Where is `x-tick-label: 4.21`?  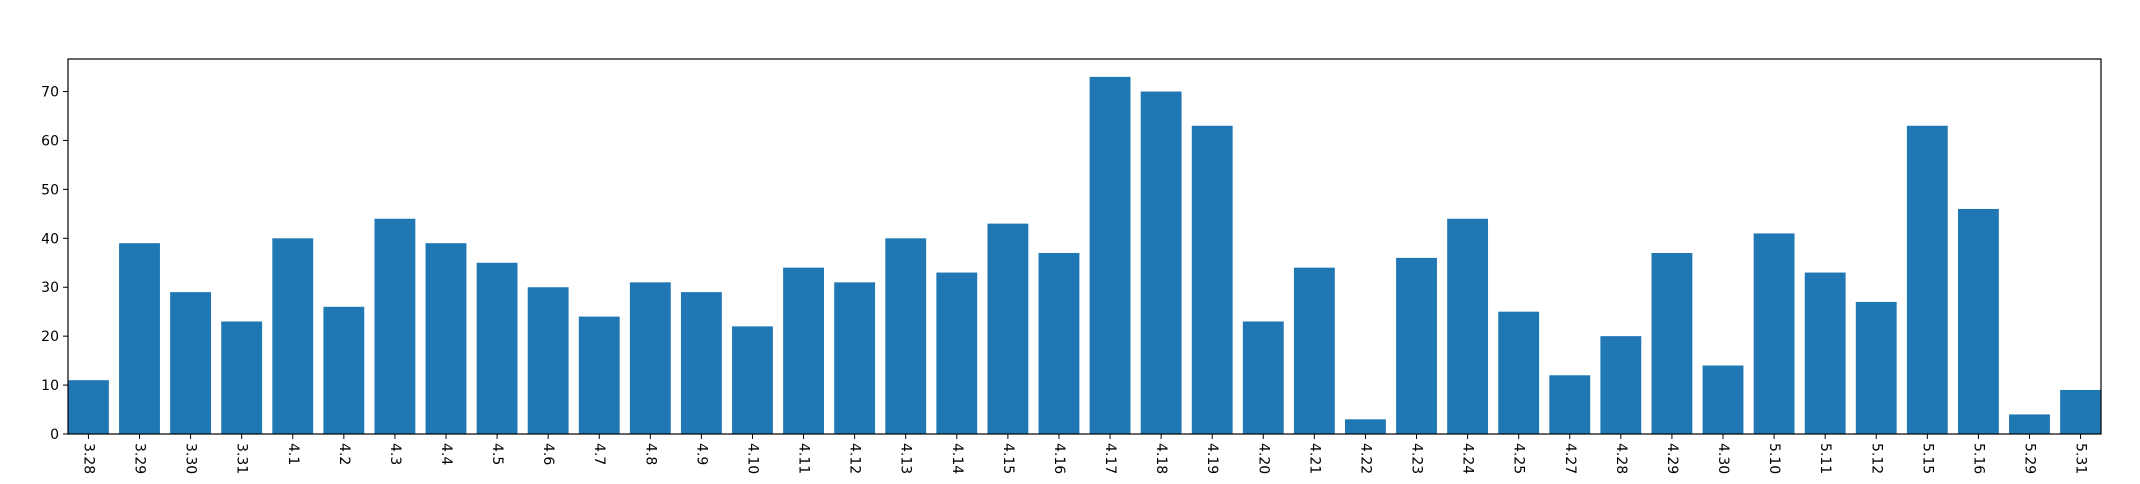 x-tick-label: 4.21 is located at coordinates (1314, 458).